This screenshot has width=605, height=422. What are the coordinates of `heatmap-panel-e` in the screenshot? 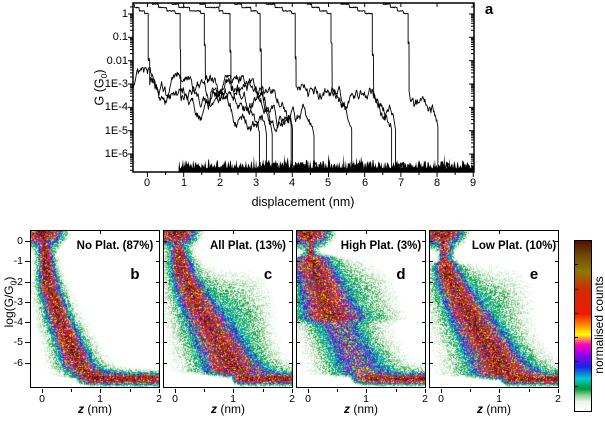 It's located at (494, 309).